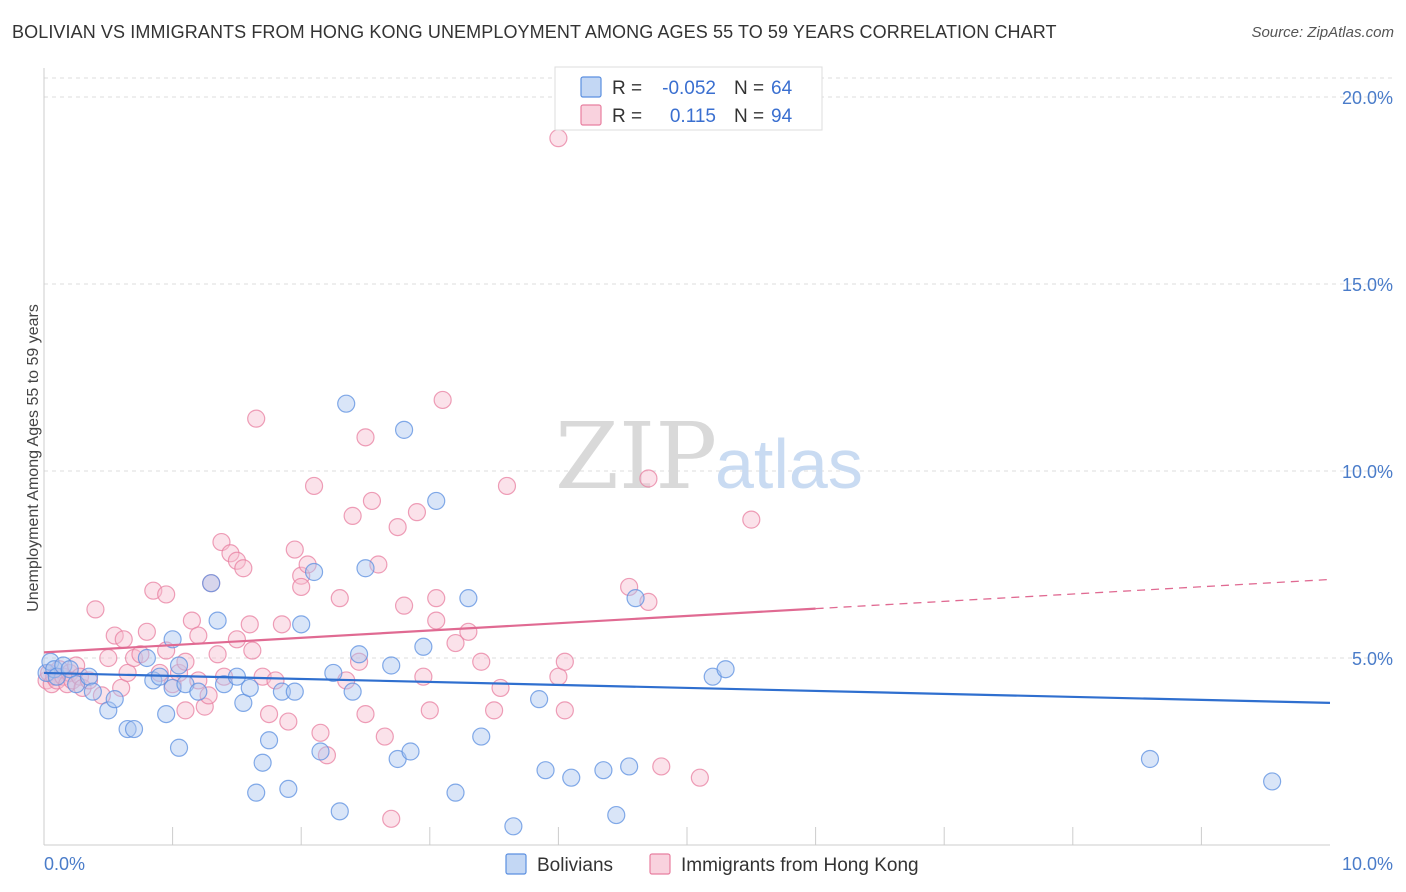  I want to click on trend-line-solid, so click(687, 687).